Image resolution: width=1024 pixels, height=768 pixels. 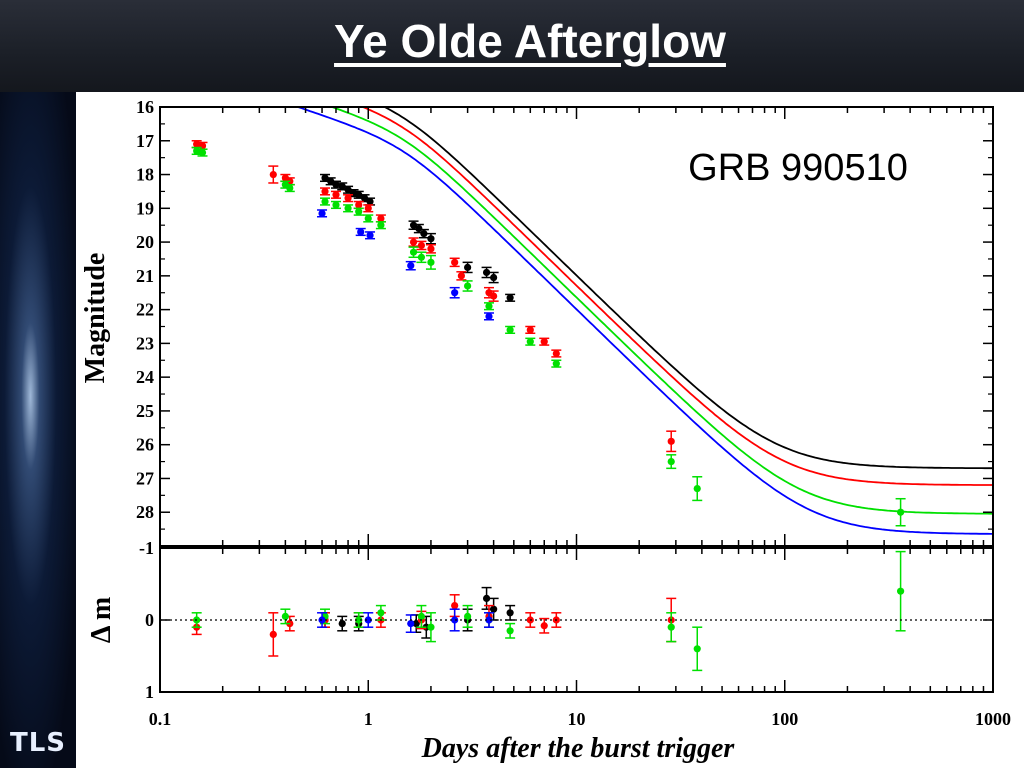 I want to click on y-tick-label: 28, so click(x=145, y=512).